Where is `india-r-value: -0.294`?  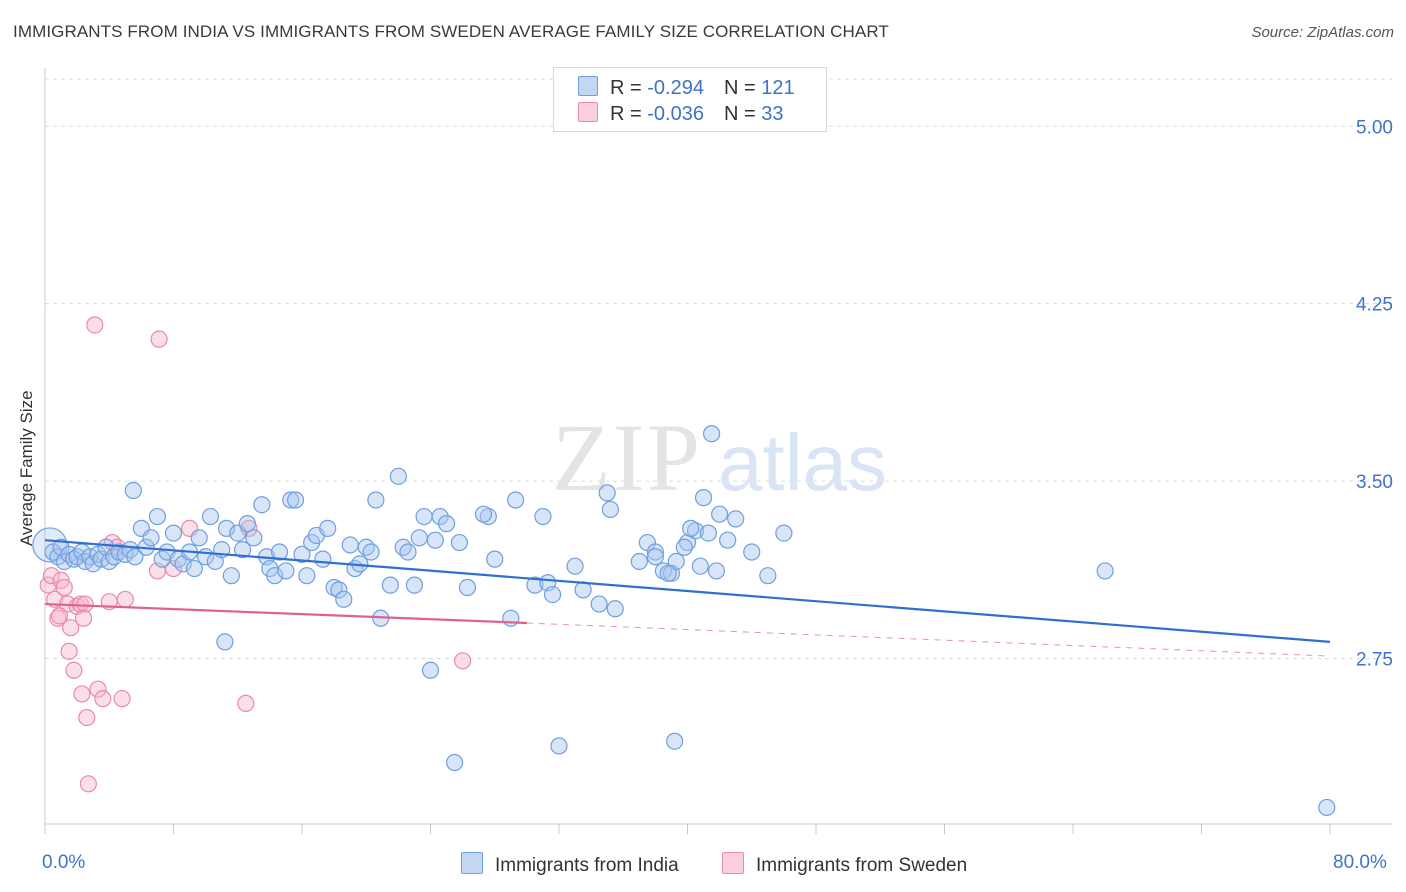 india-r-value: -0.294 is located at coordinates (675, 88).